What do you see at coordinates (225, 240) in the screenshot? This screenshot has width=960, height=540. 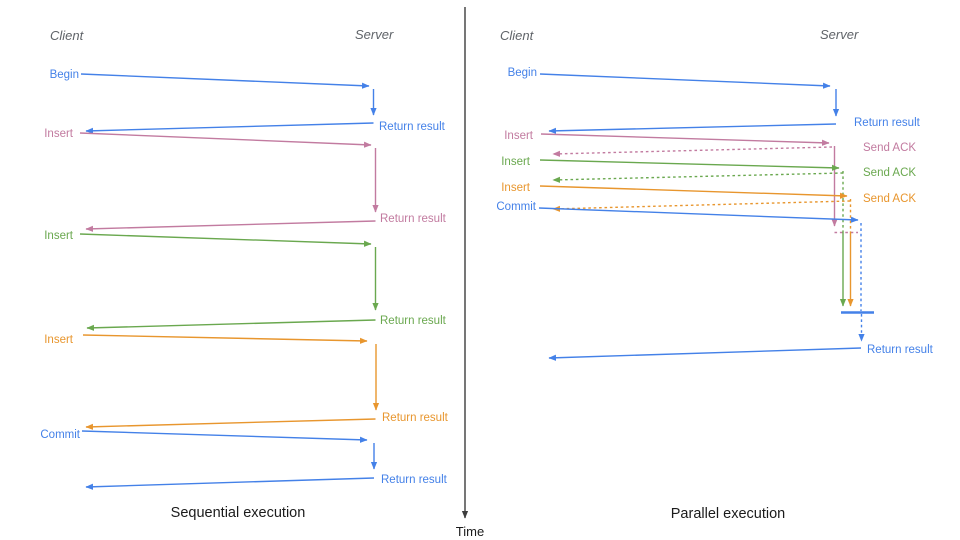 I see `seq-insert2-request-arrow` at bounding box center [225, 240].